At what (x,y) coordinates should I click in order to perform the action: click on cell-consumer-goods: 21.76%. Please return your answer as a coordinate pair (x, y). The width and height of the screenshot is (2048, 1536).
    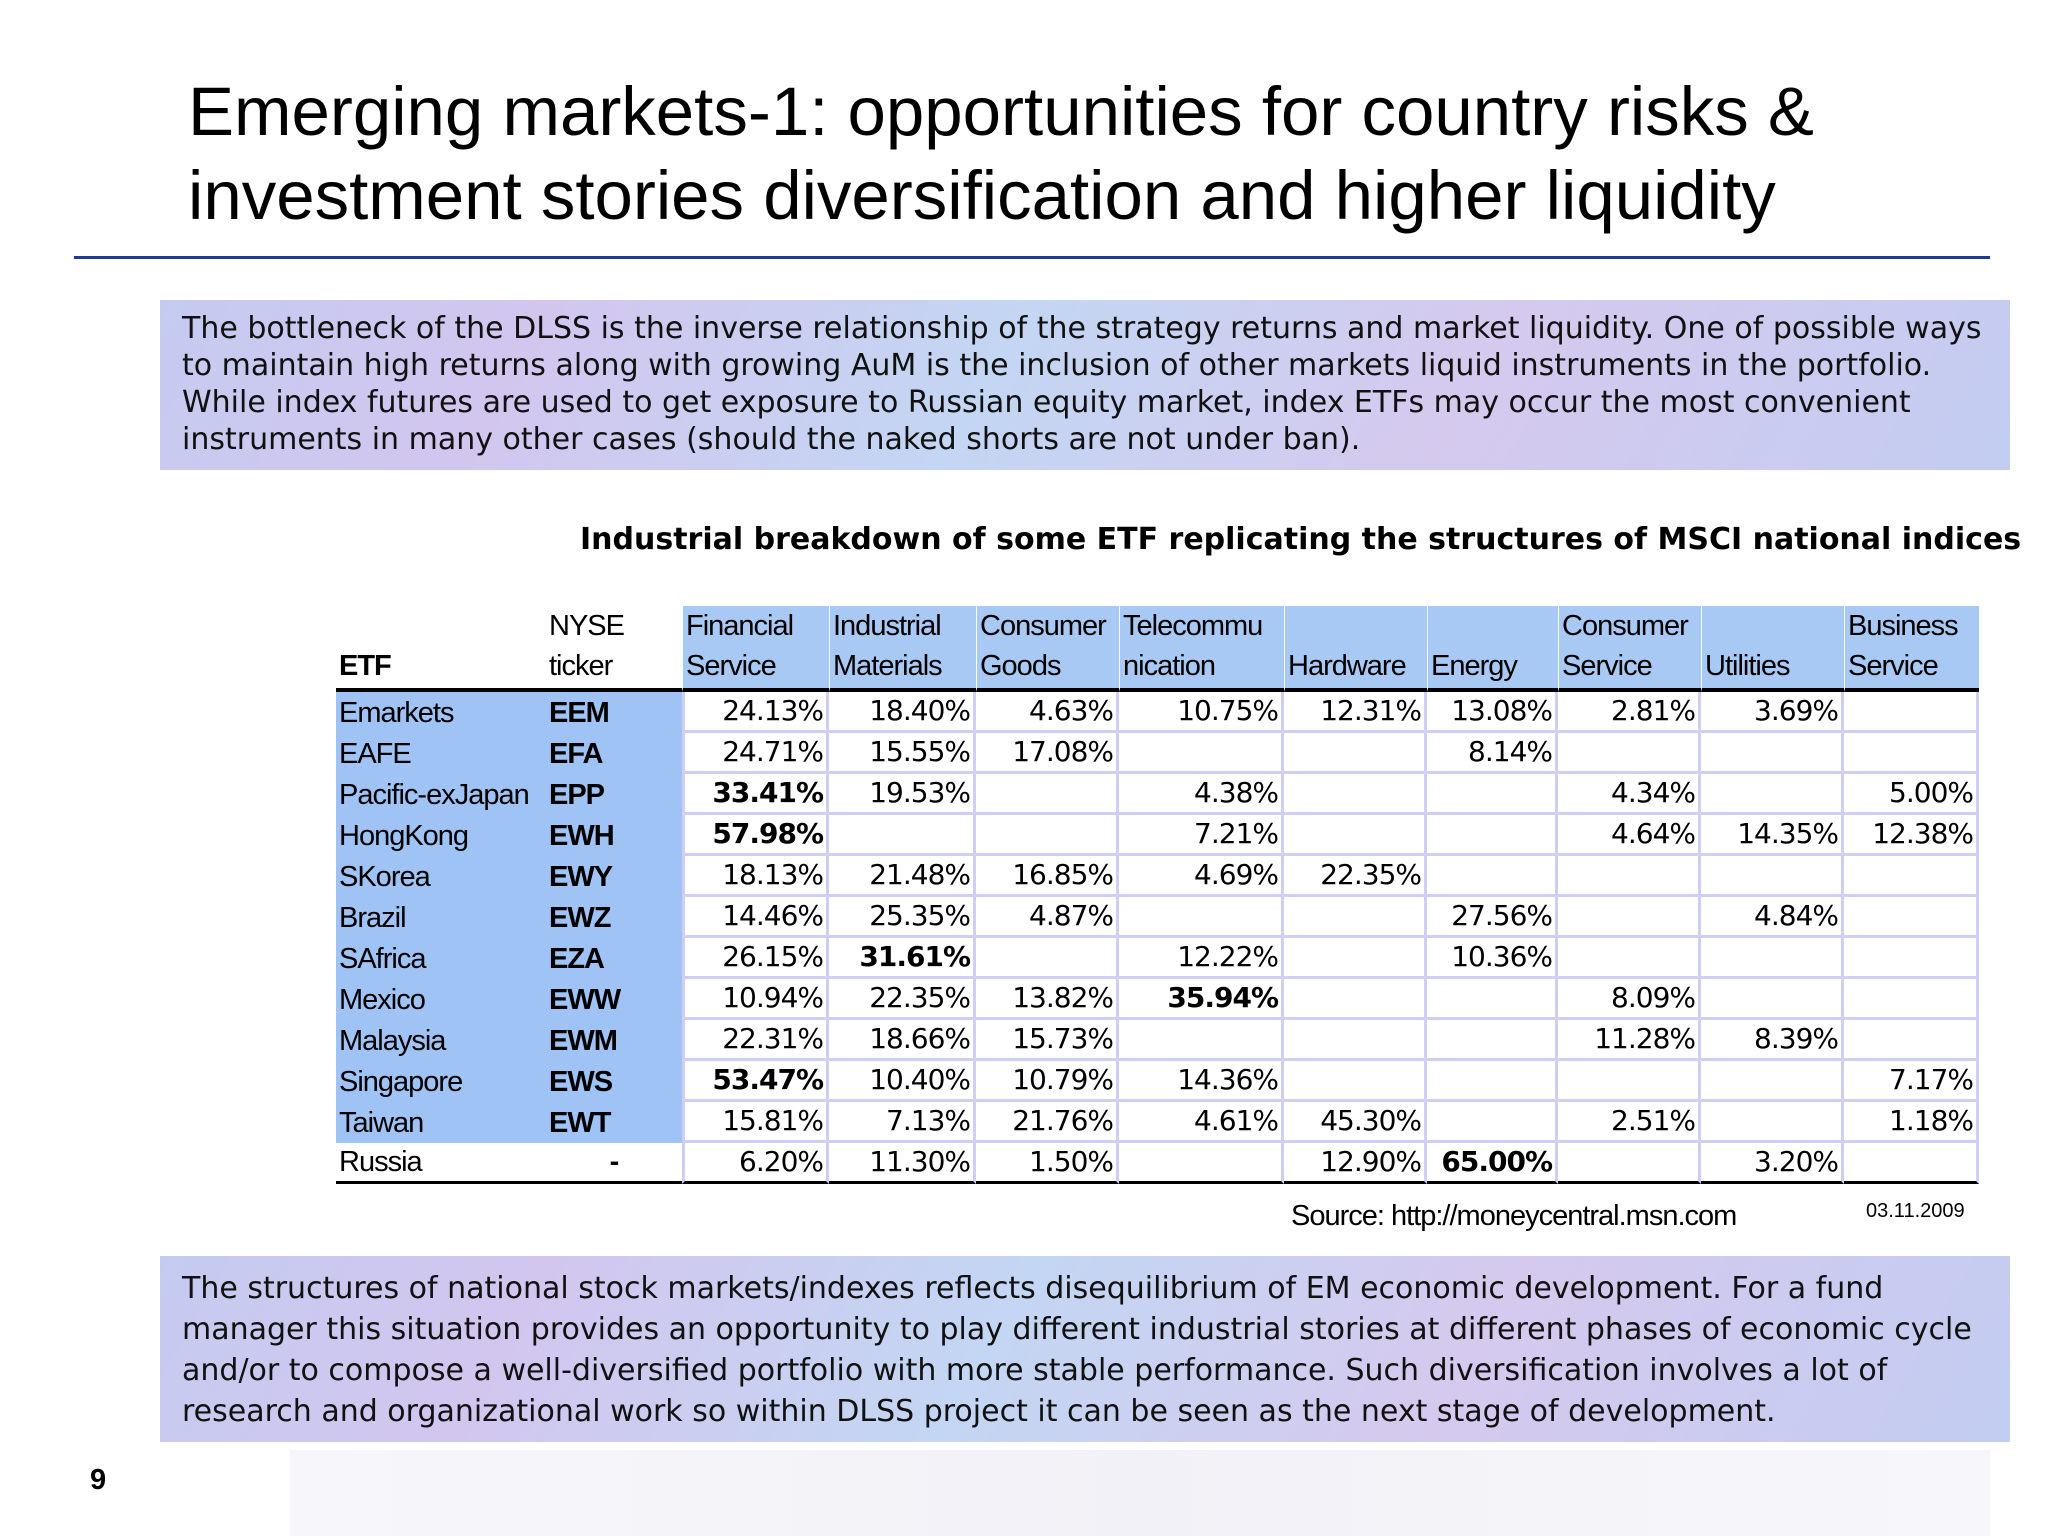
    Looking at the image, I should click on (1047, 1122).